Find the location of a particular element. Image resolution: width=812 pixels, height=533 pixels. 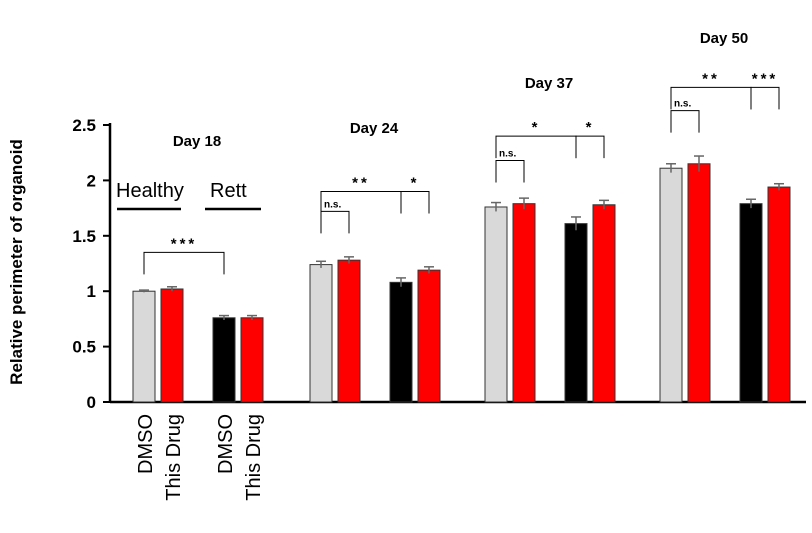

y-tick-label: 1.5 is located at coordinates (84, 236).